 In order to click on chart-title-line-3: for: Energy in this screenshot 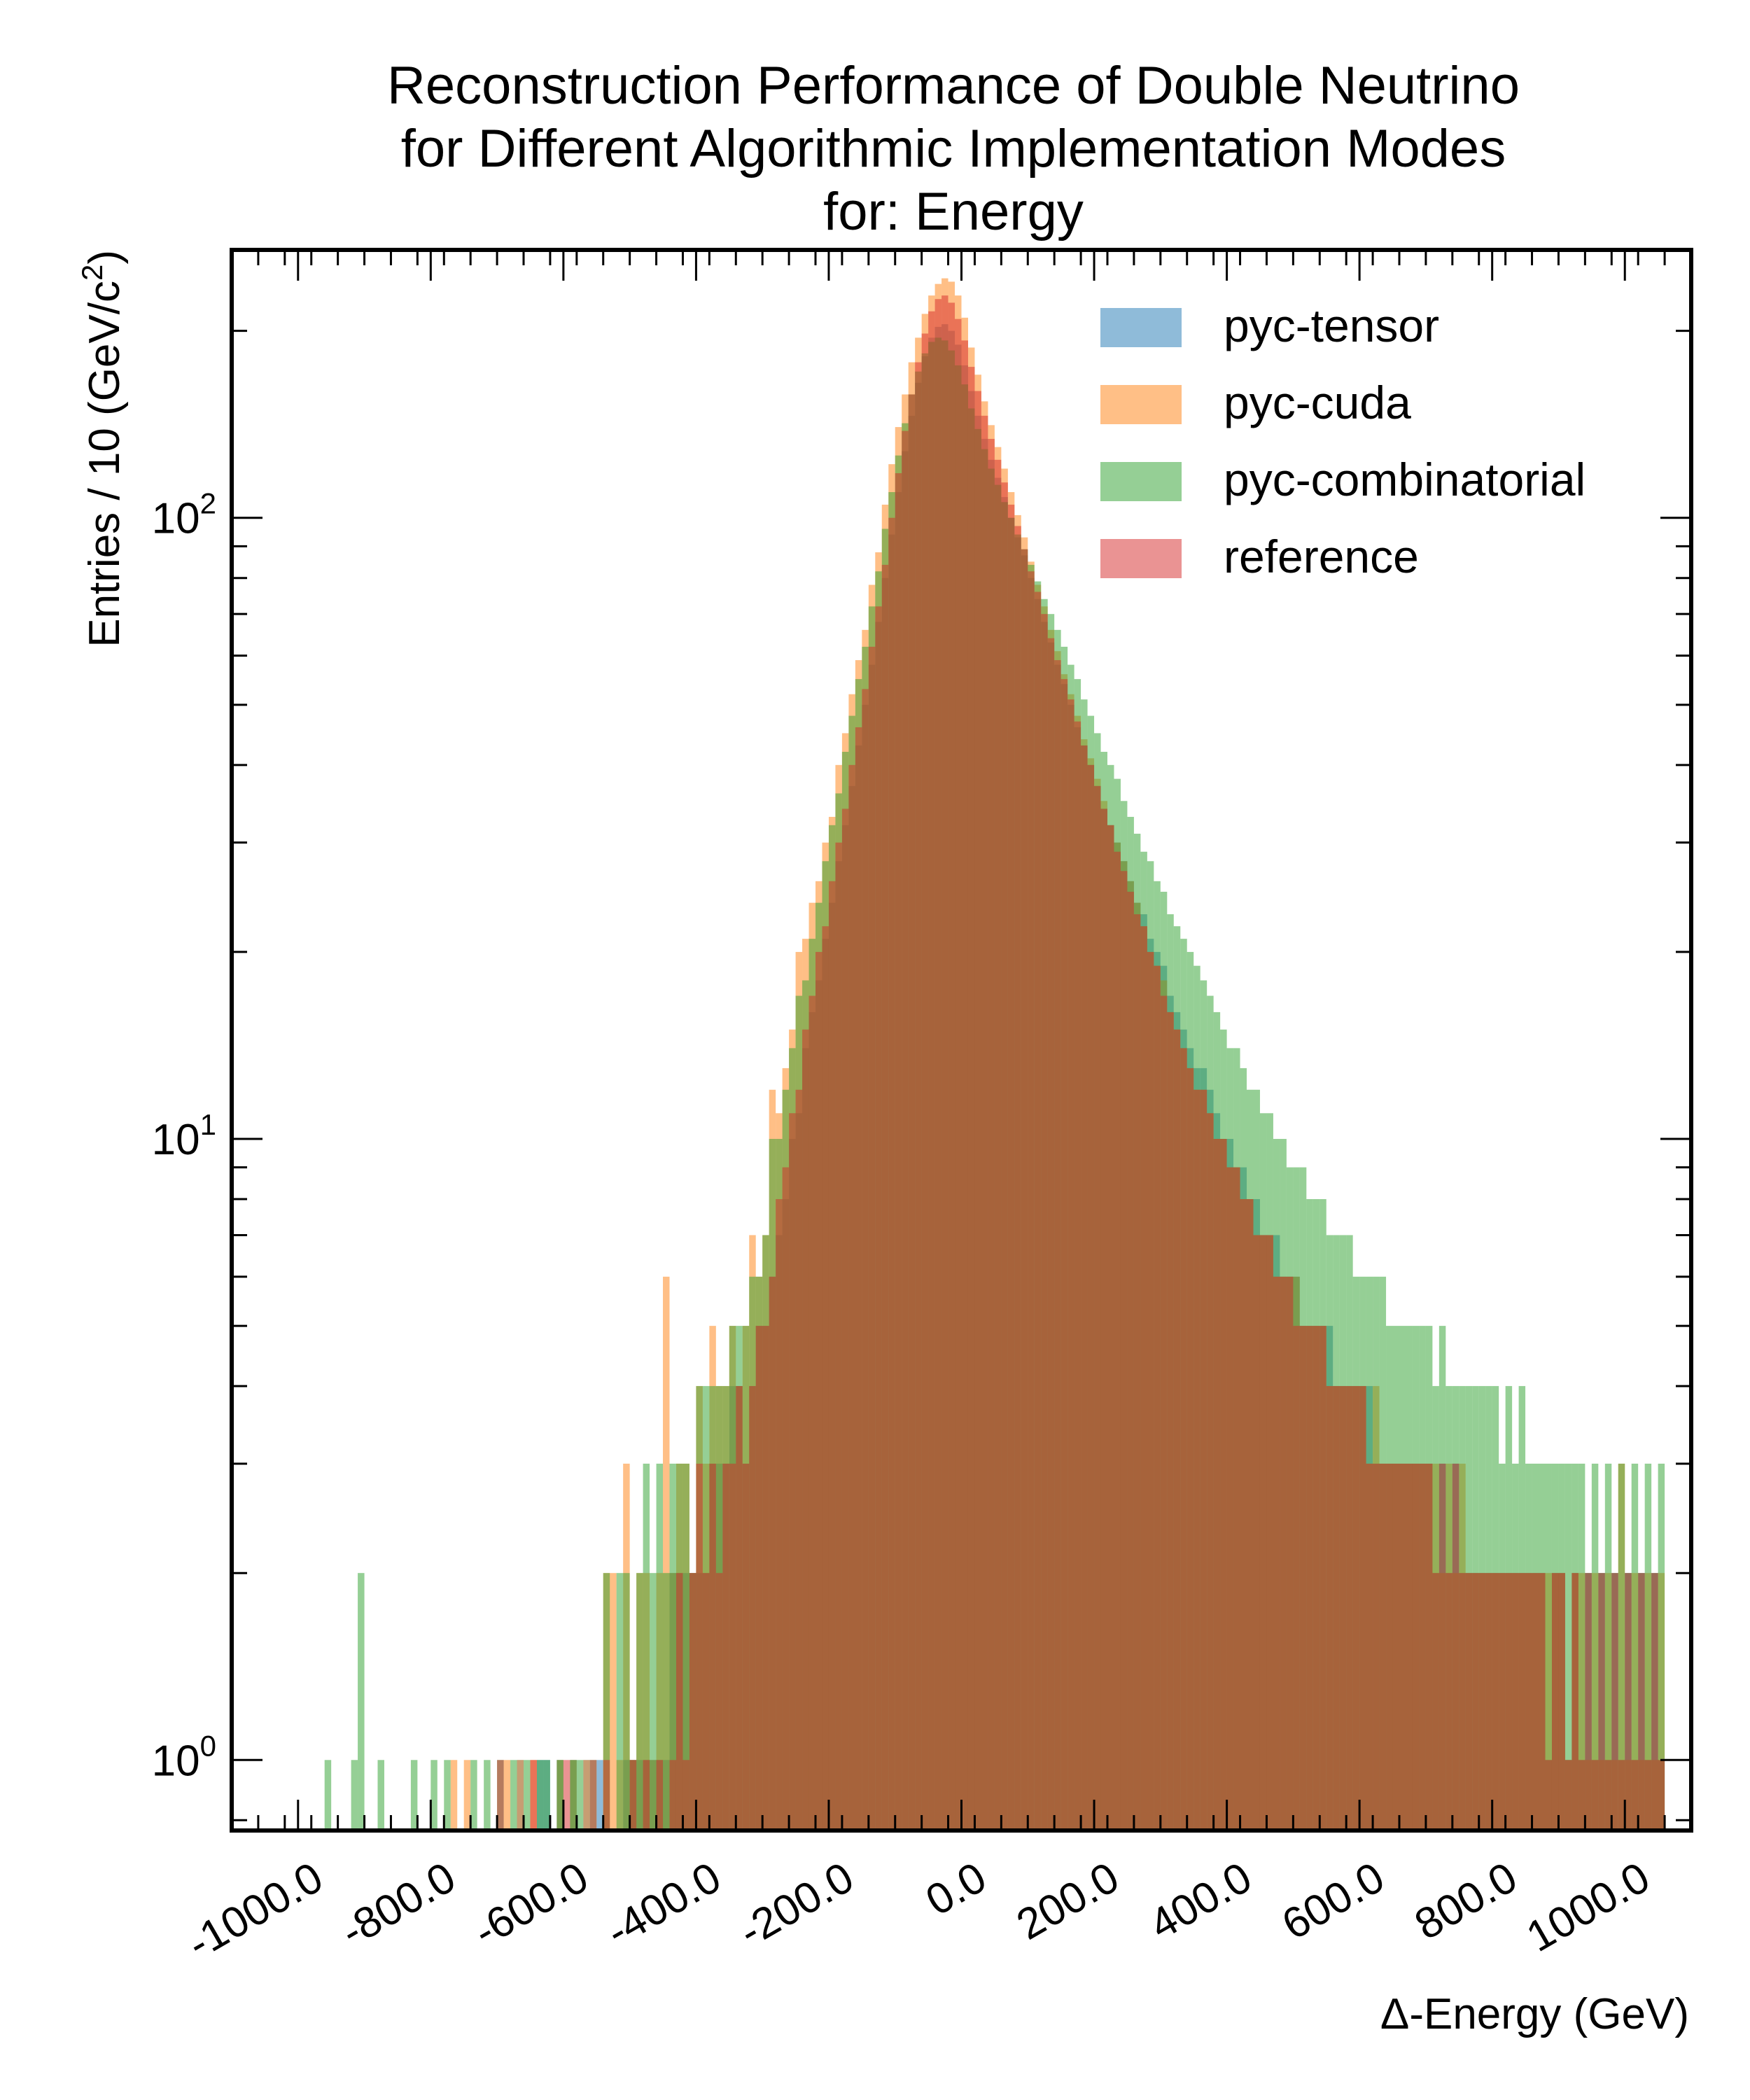, I will do `click(953, 211)`.